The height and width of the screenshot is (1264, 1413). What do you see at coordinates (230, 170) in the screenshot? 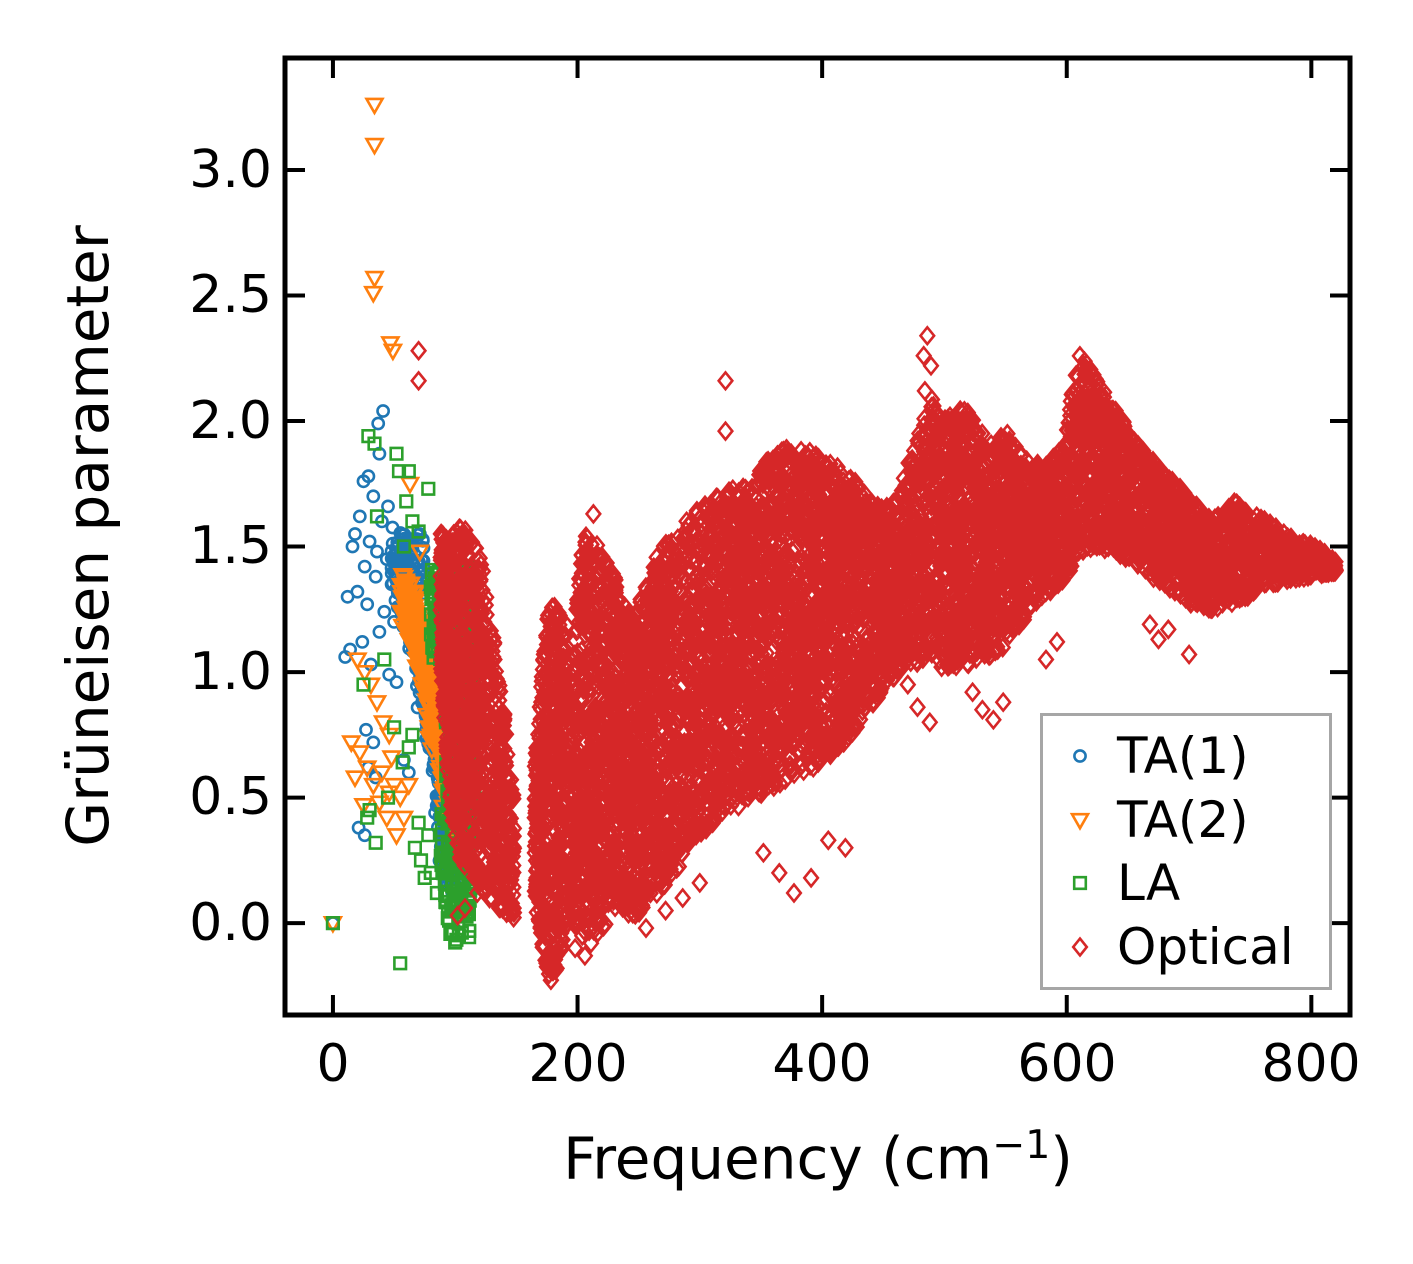
I see `y-tick-label-3.0: 3.0` at bounding box center [230, 170].